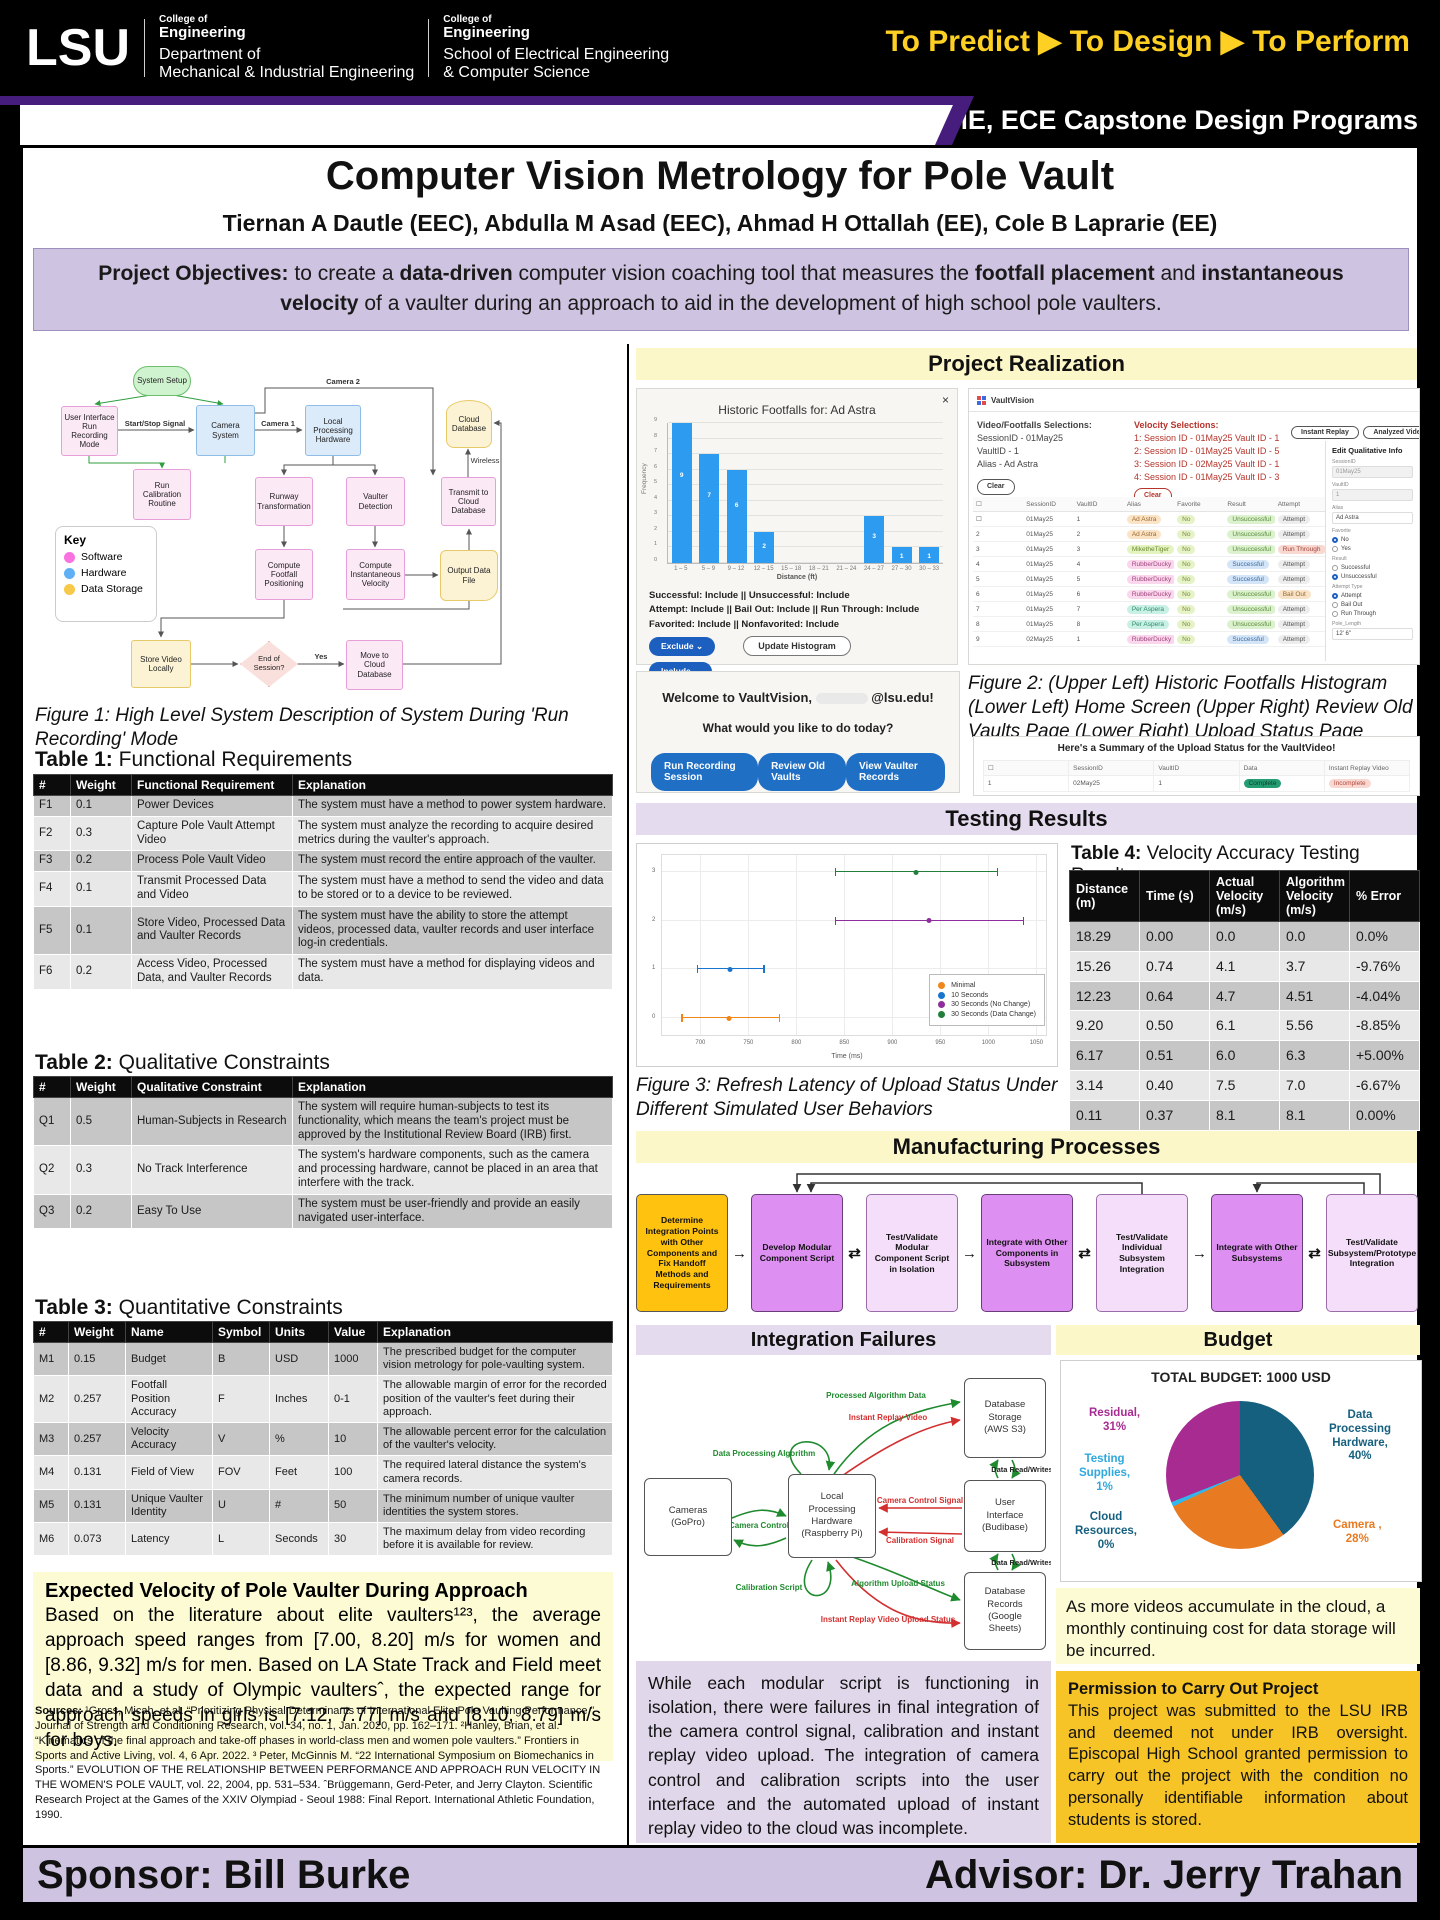  What do you see at coordinates (162, 381) in the screenshot?
I see `flow-node-system-setup: System Setup` at bounding box center [162, 381].